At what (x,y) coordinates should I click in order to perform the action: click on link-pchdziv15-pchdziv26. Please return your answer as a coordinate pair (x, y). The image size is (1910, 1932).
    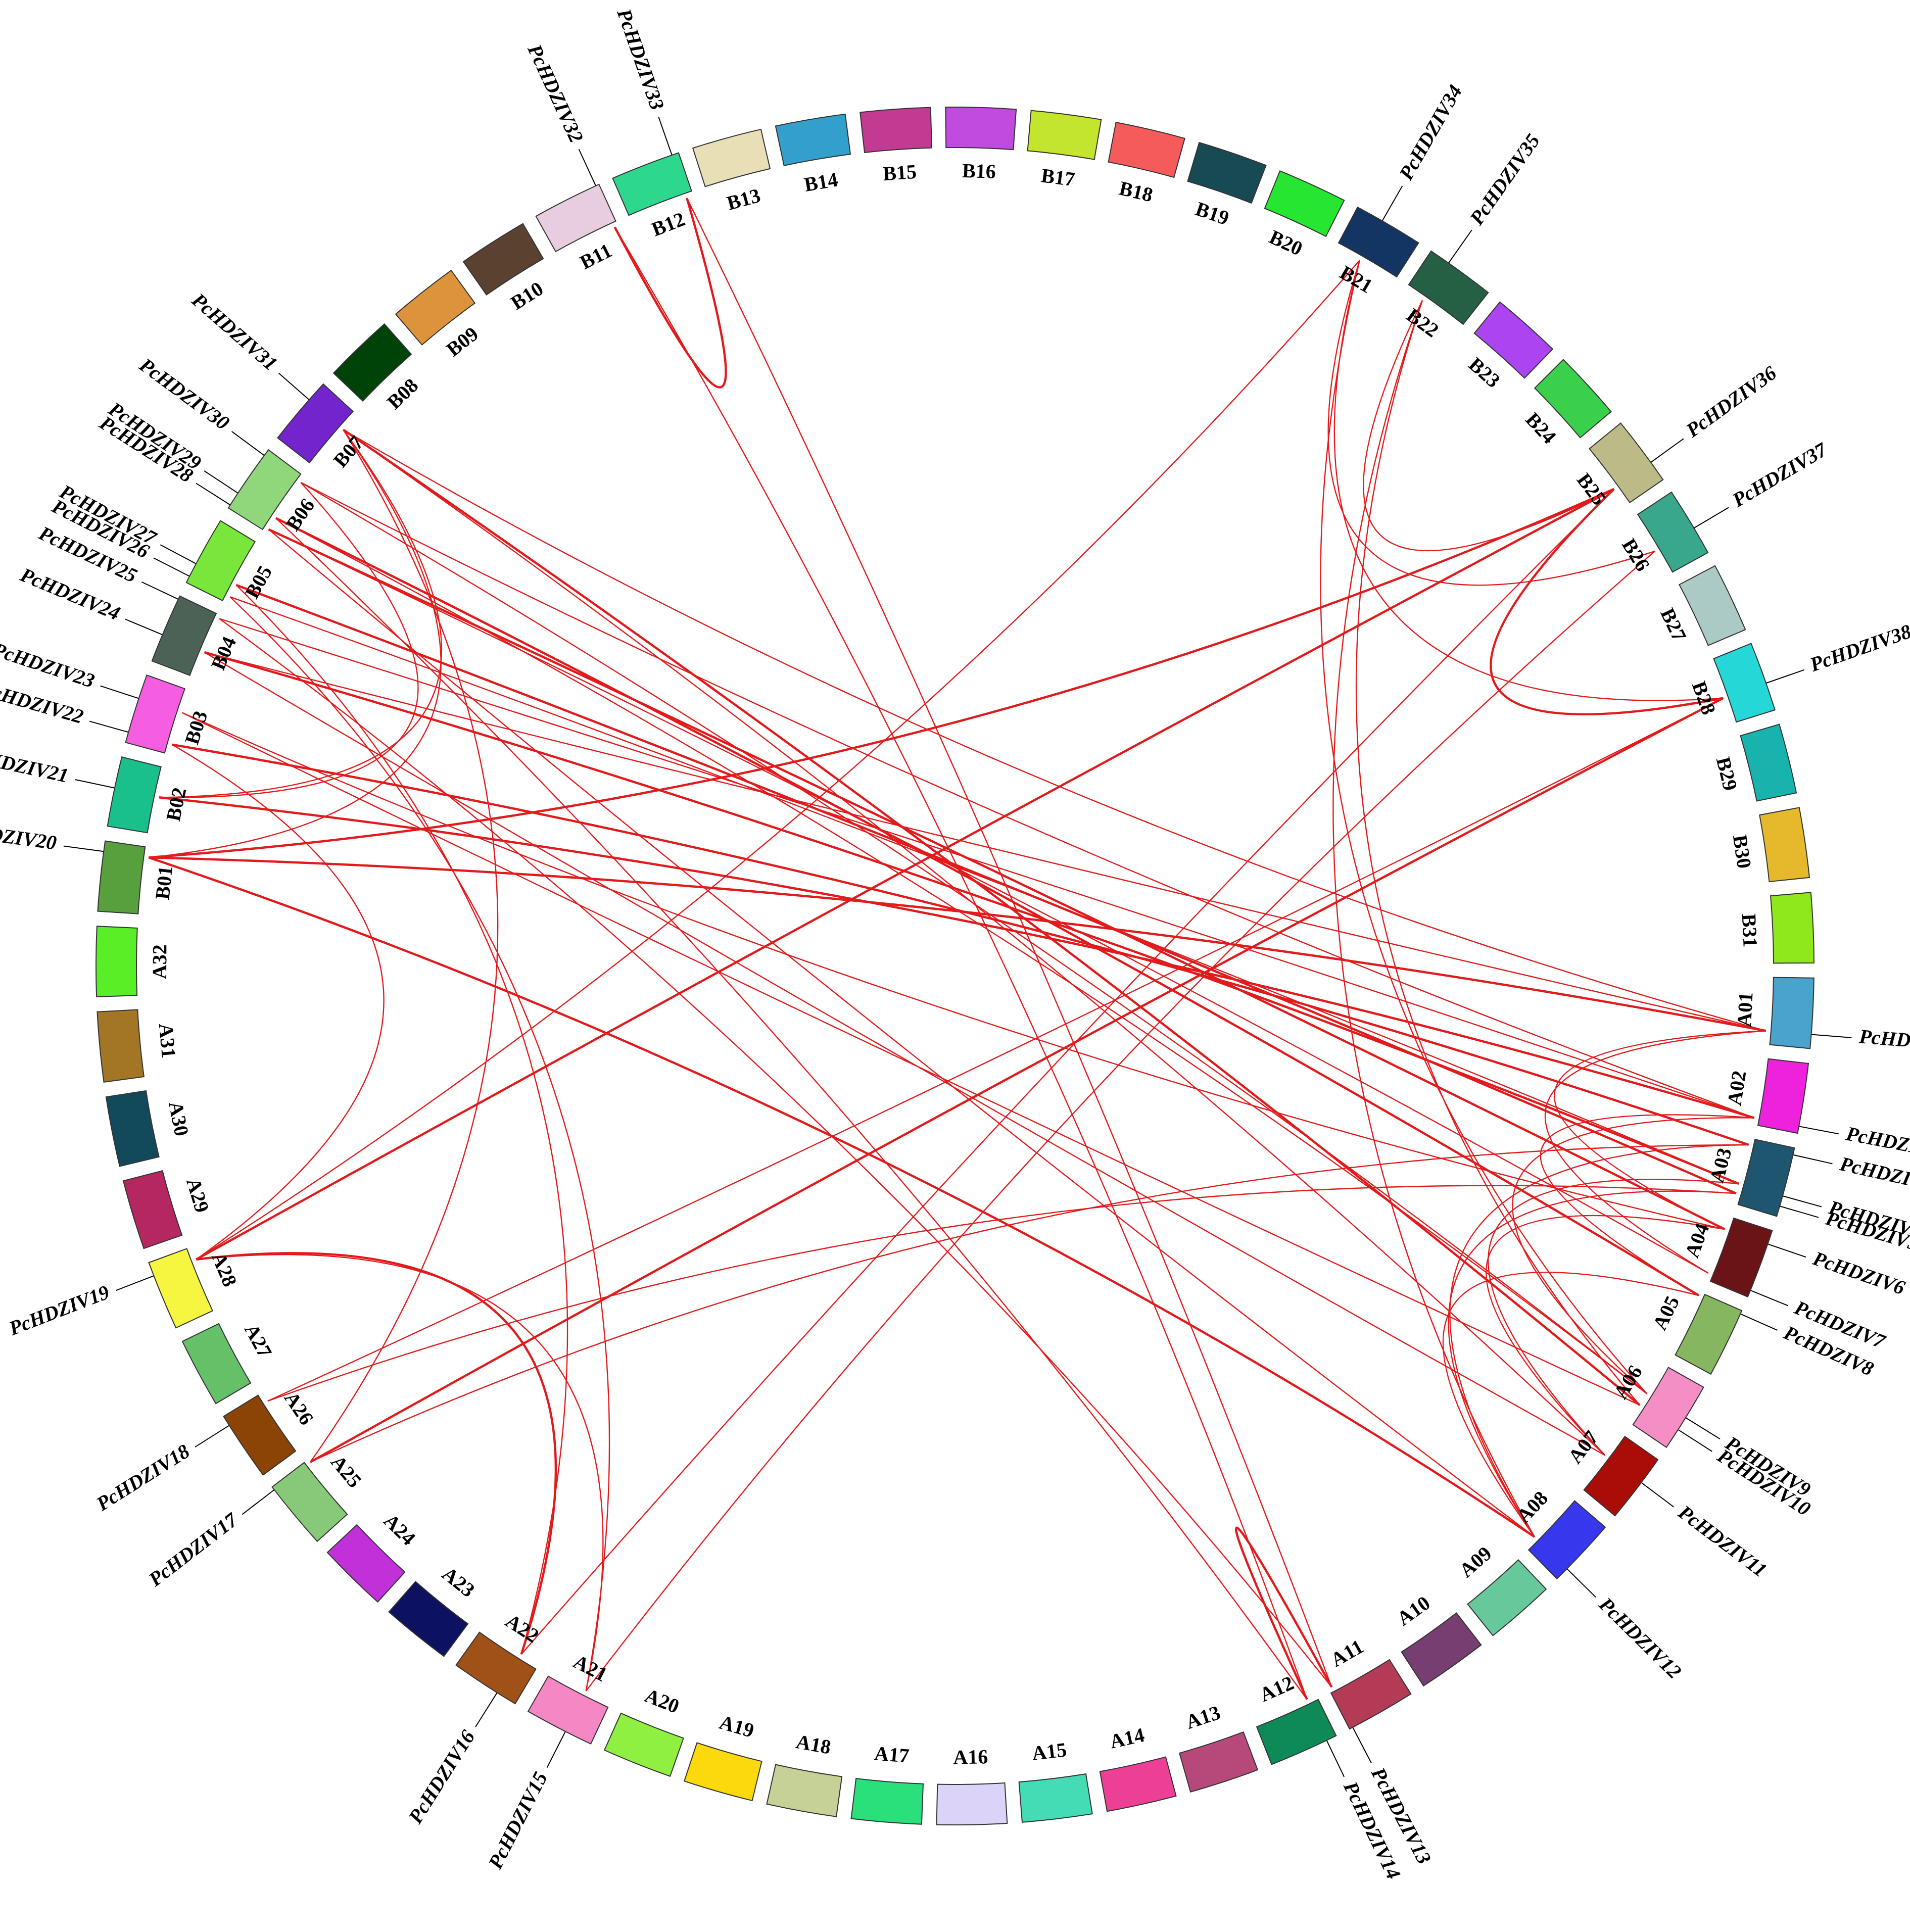
    Looking at the image, I should click on (420, 1144).